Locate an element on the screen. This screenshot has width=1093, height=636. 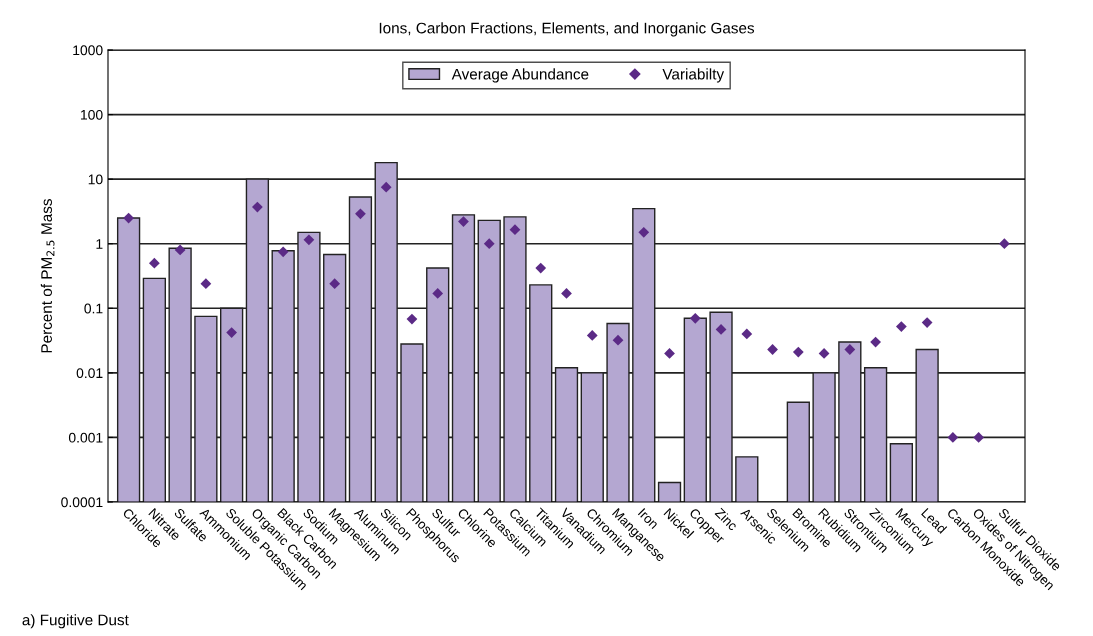
y-tick-label: 0.01 is located at coordinates (89, 373).